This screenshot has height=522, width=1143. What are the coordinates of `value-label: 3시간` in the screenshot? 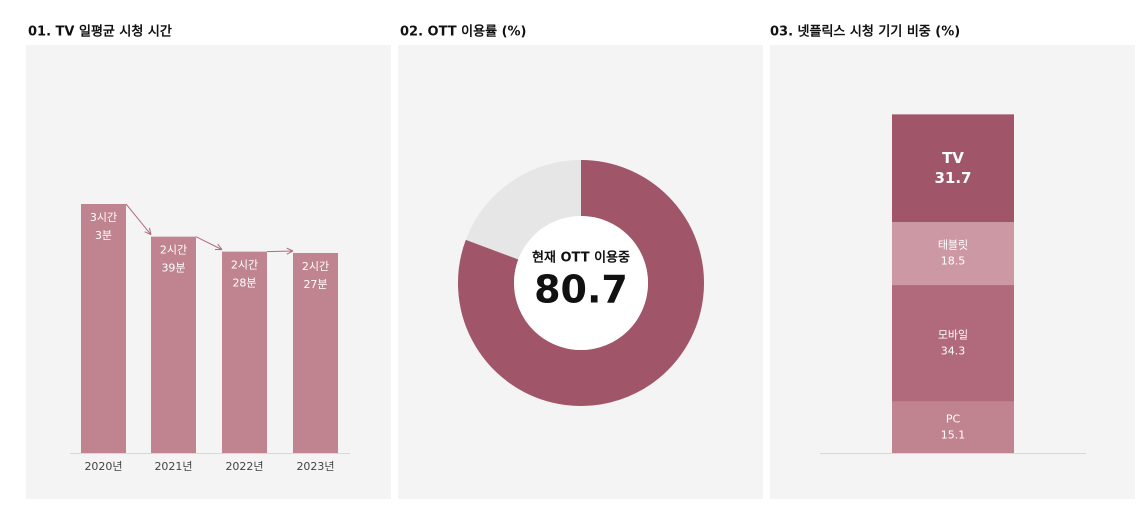 It's located at (103, 217).